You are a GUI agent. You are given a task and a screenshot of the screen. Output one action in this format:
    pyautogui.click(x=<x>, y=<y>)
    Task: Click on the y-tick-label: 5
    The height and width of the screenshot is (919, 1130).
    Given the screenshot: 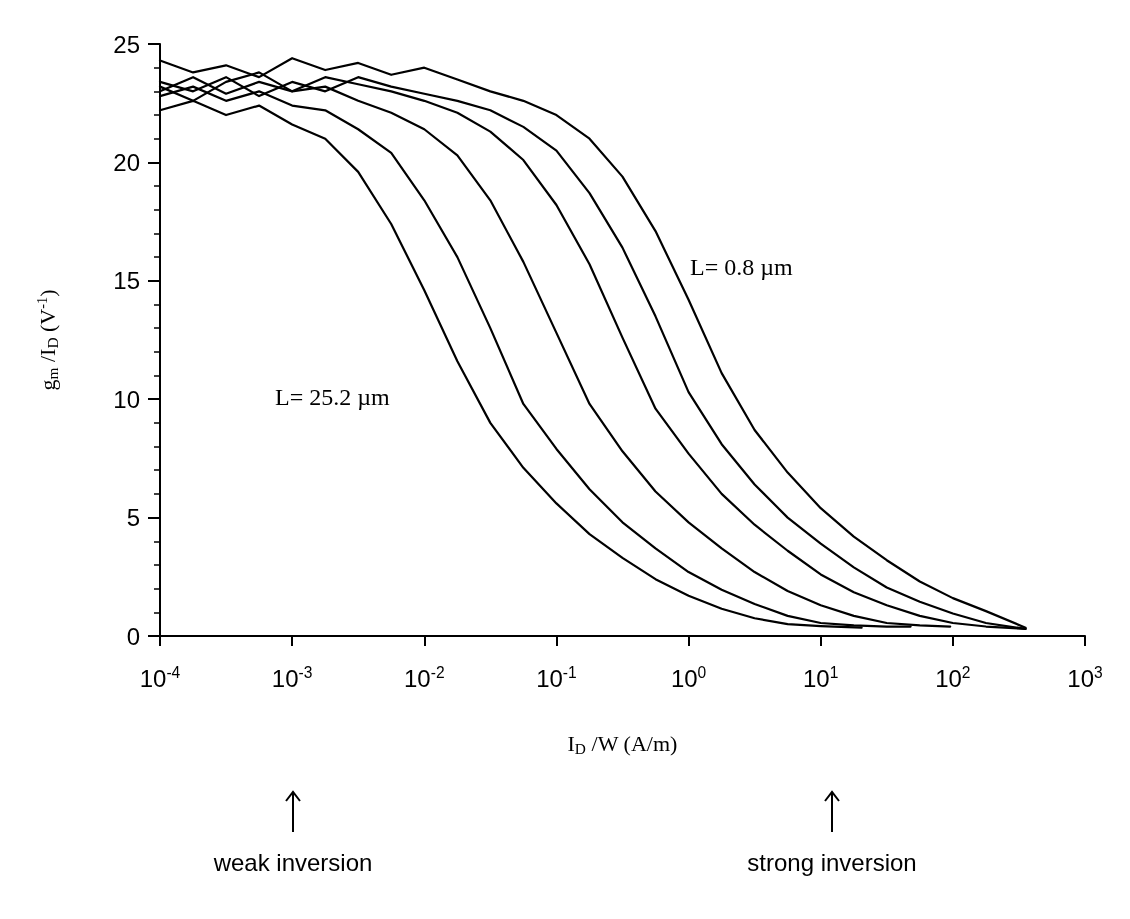 What is the action you would take?
    pyautogui.click(x=133, y=518)
    